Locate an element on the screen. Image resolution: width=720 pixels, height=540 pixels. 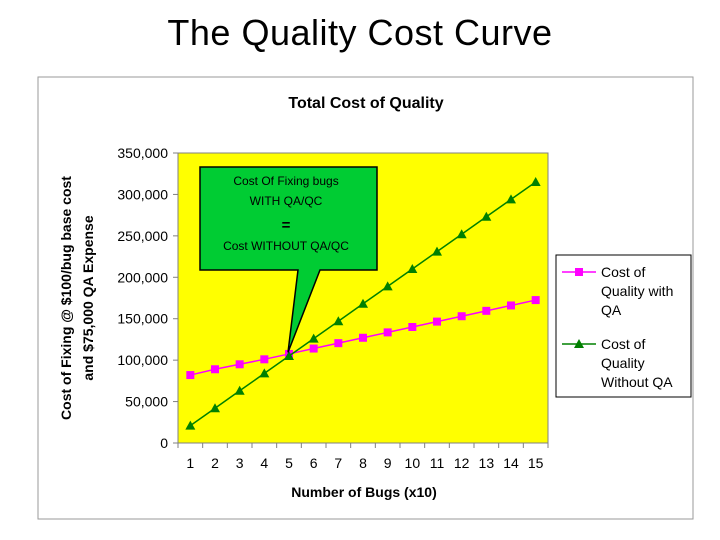
x-tick-label: 15 is located at coordinates (536, 463).